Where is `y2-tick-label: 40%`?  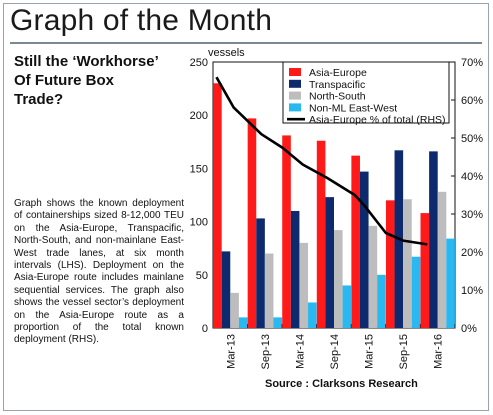 y2-tick-label: 40% is located at coordinates (472, 177).